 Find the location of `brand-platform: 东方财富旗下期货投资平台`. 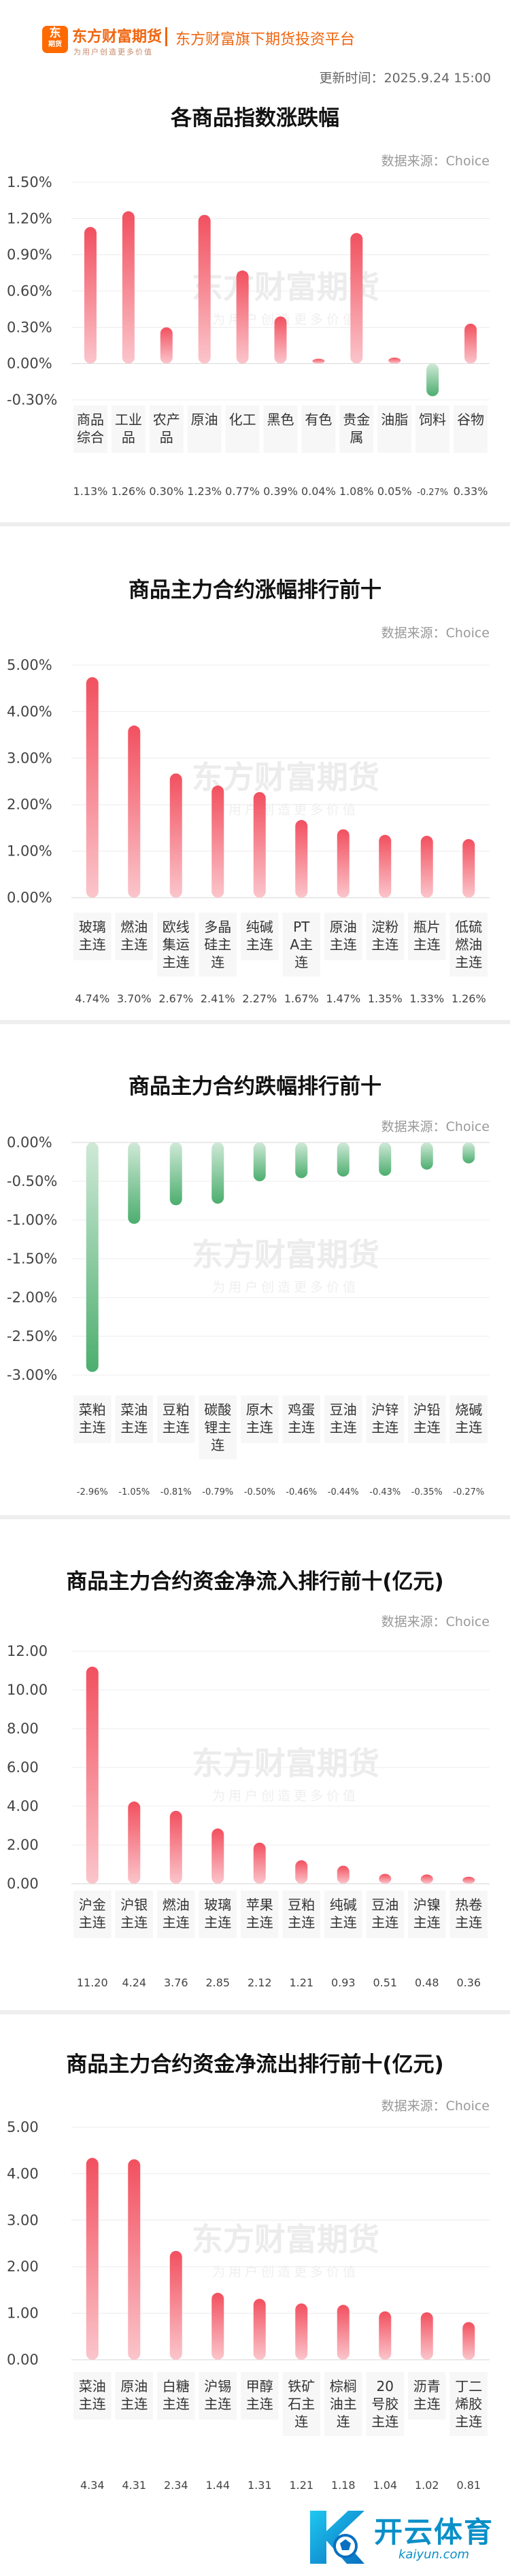

brand-platform: 东方财富旗下期货投资平台 is located at coordinates (266, 39).